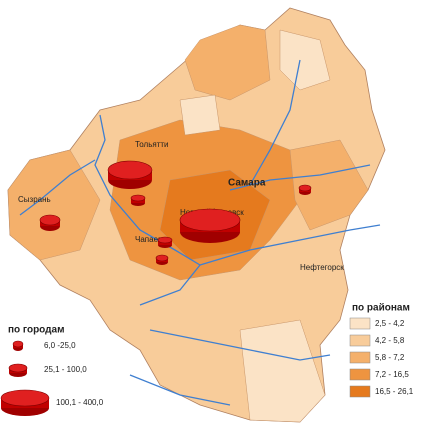 This screenshot has width=427, height=430. Describe the element at coordinates (65, 369) in the screenshot. I see `legend-label: 25,1 - 100,0` at that location.